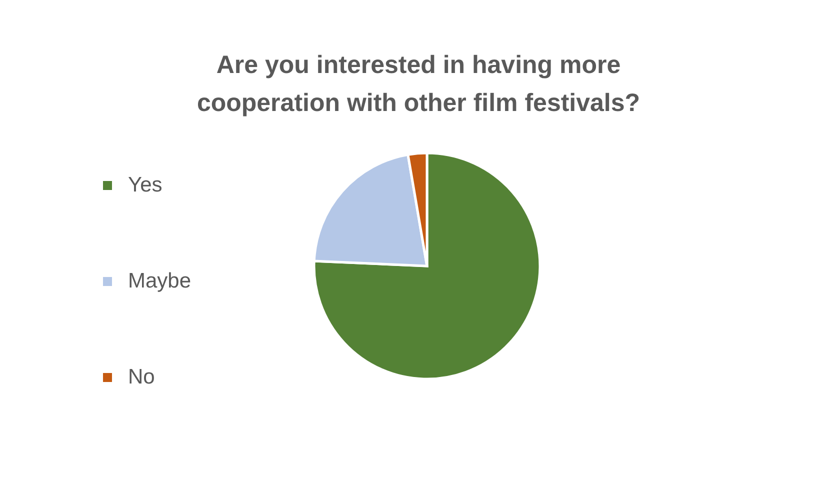 This screenshot has height=477, width=837. I want to click on legend-label: Maybe, so click(160, 281).